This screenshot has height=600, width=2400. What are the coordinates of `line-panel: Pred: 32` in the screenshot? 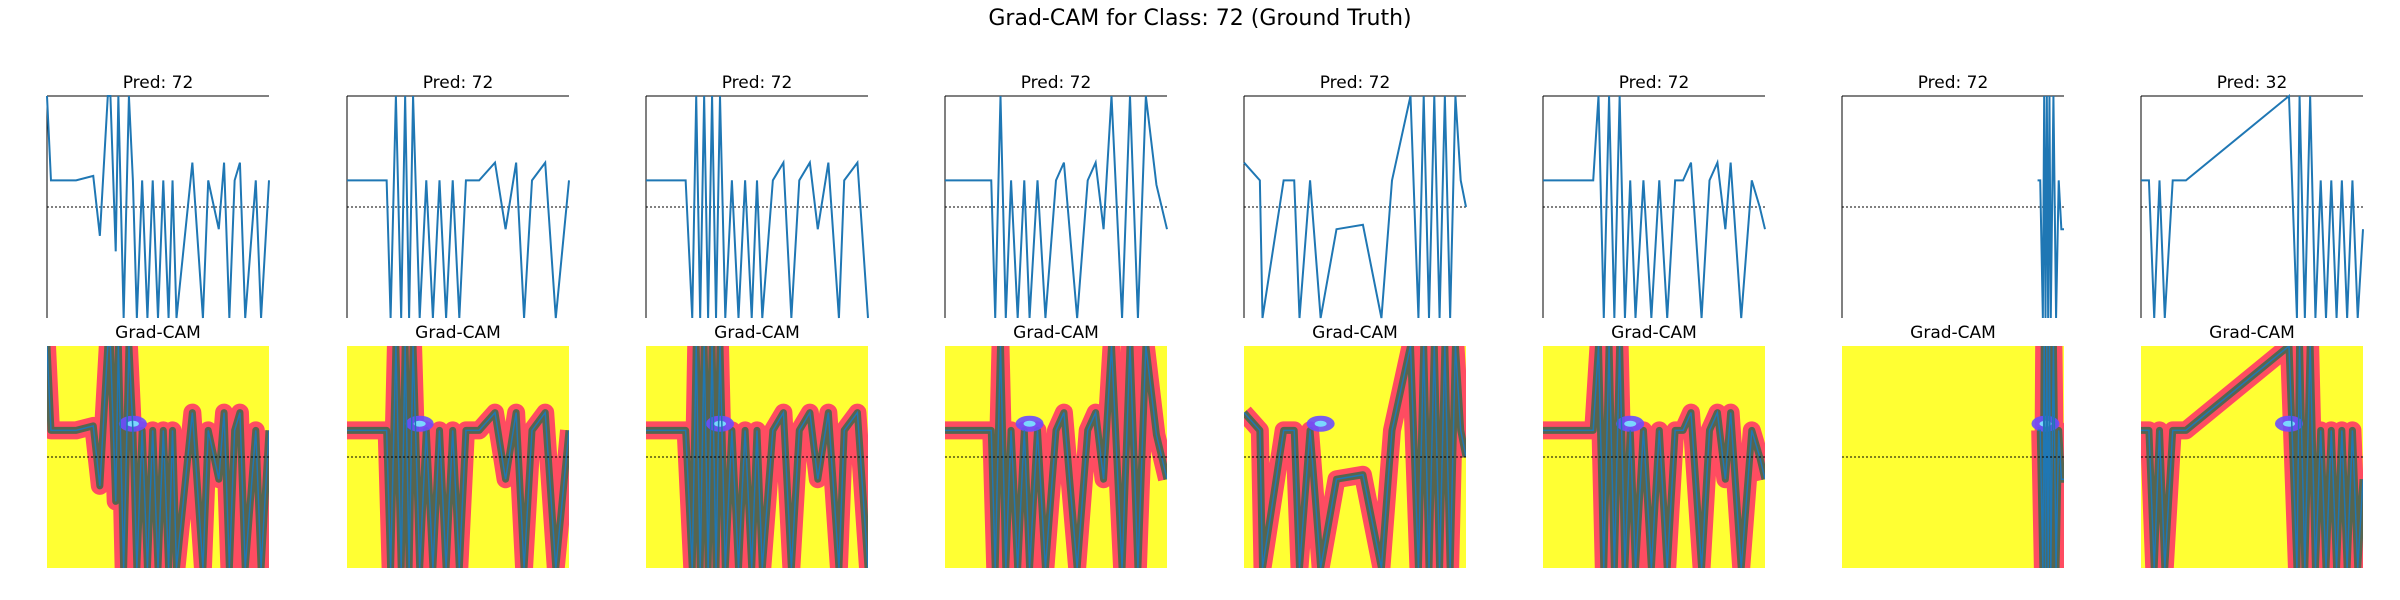 It's located at (2252, 196).